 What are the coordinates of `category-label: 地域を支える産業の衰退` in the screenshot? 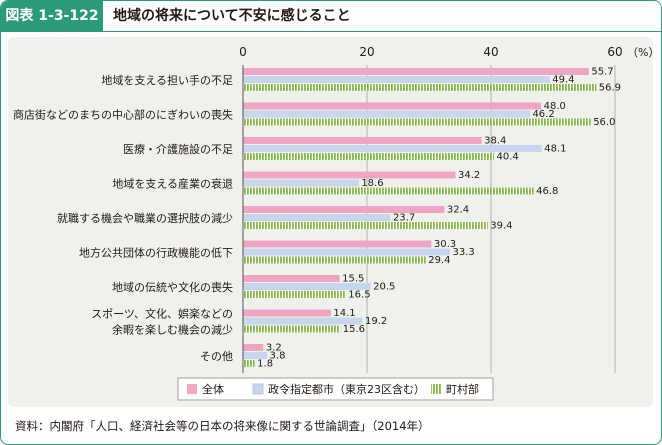 It's located at (172, 184).